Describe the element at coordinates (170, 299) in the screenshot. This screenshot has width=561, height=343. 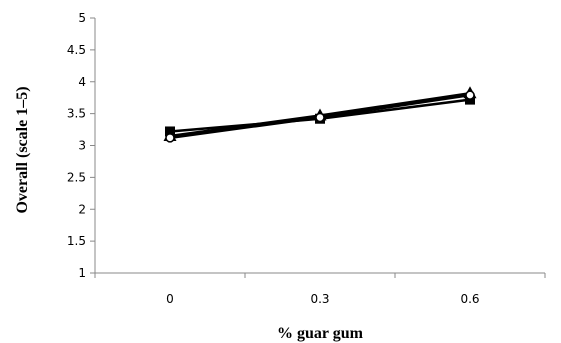
I see `x-tick-label: 0` at that location.